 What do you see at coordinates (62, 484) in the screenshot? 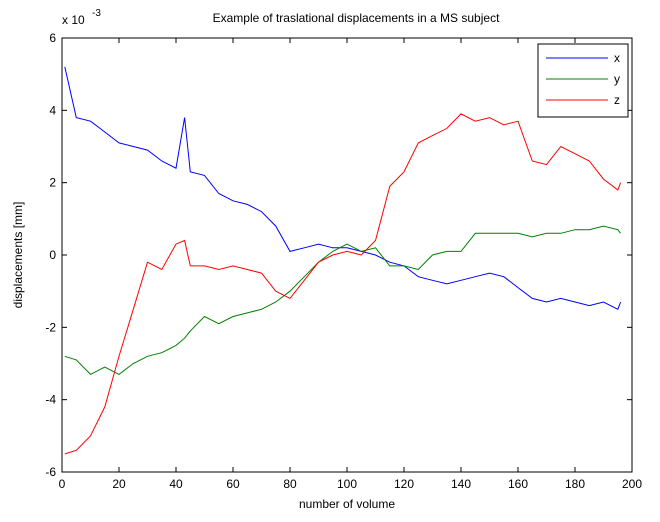
I see `x-tick-label: 0` at bounding box center [62, 484].